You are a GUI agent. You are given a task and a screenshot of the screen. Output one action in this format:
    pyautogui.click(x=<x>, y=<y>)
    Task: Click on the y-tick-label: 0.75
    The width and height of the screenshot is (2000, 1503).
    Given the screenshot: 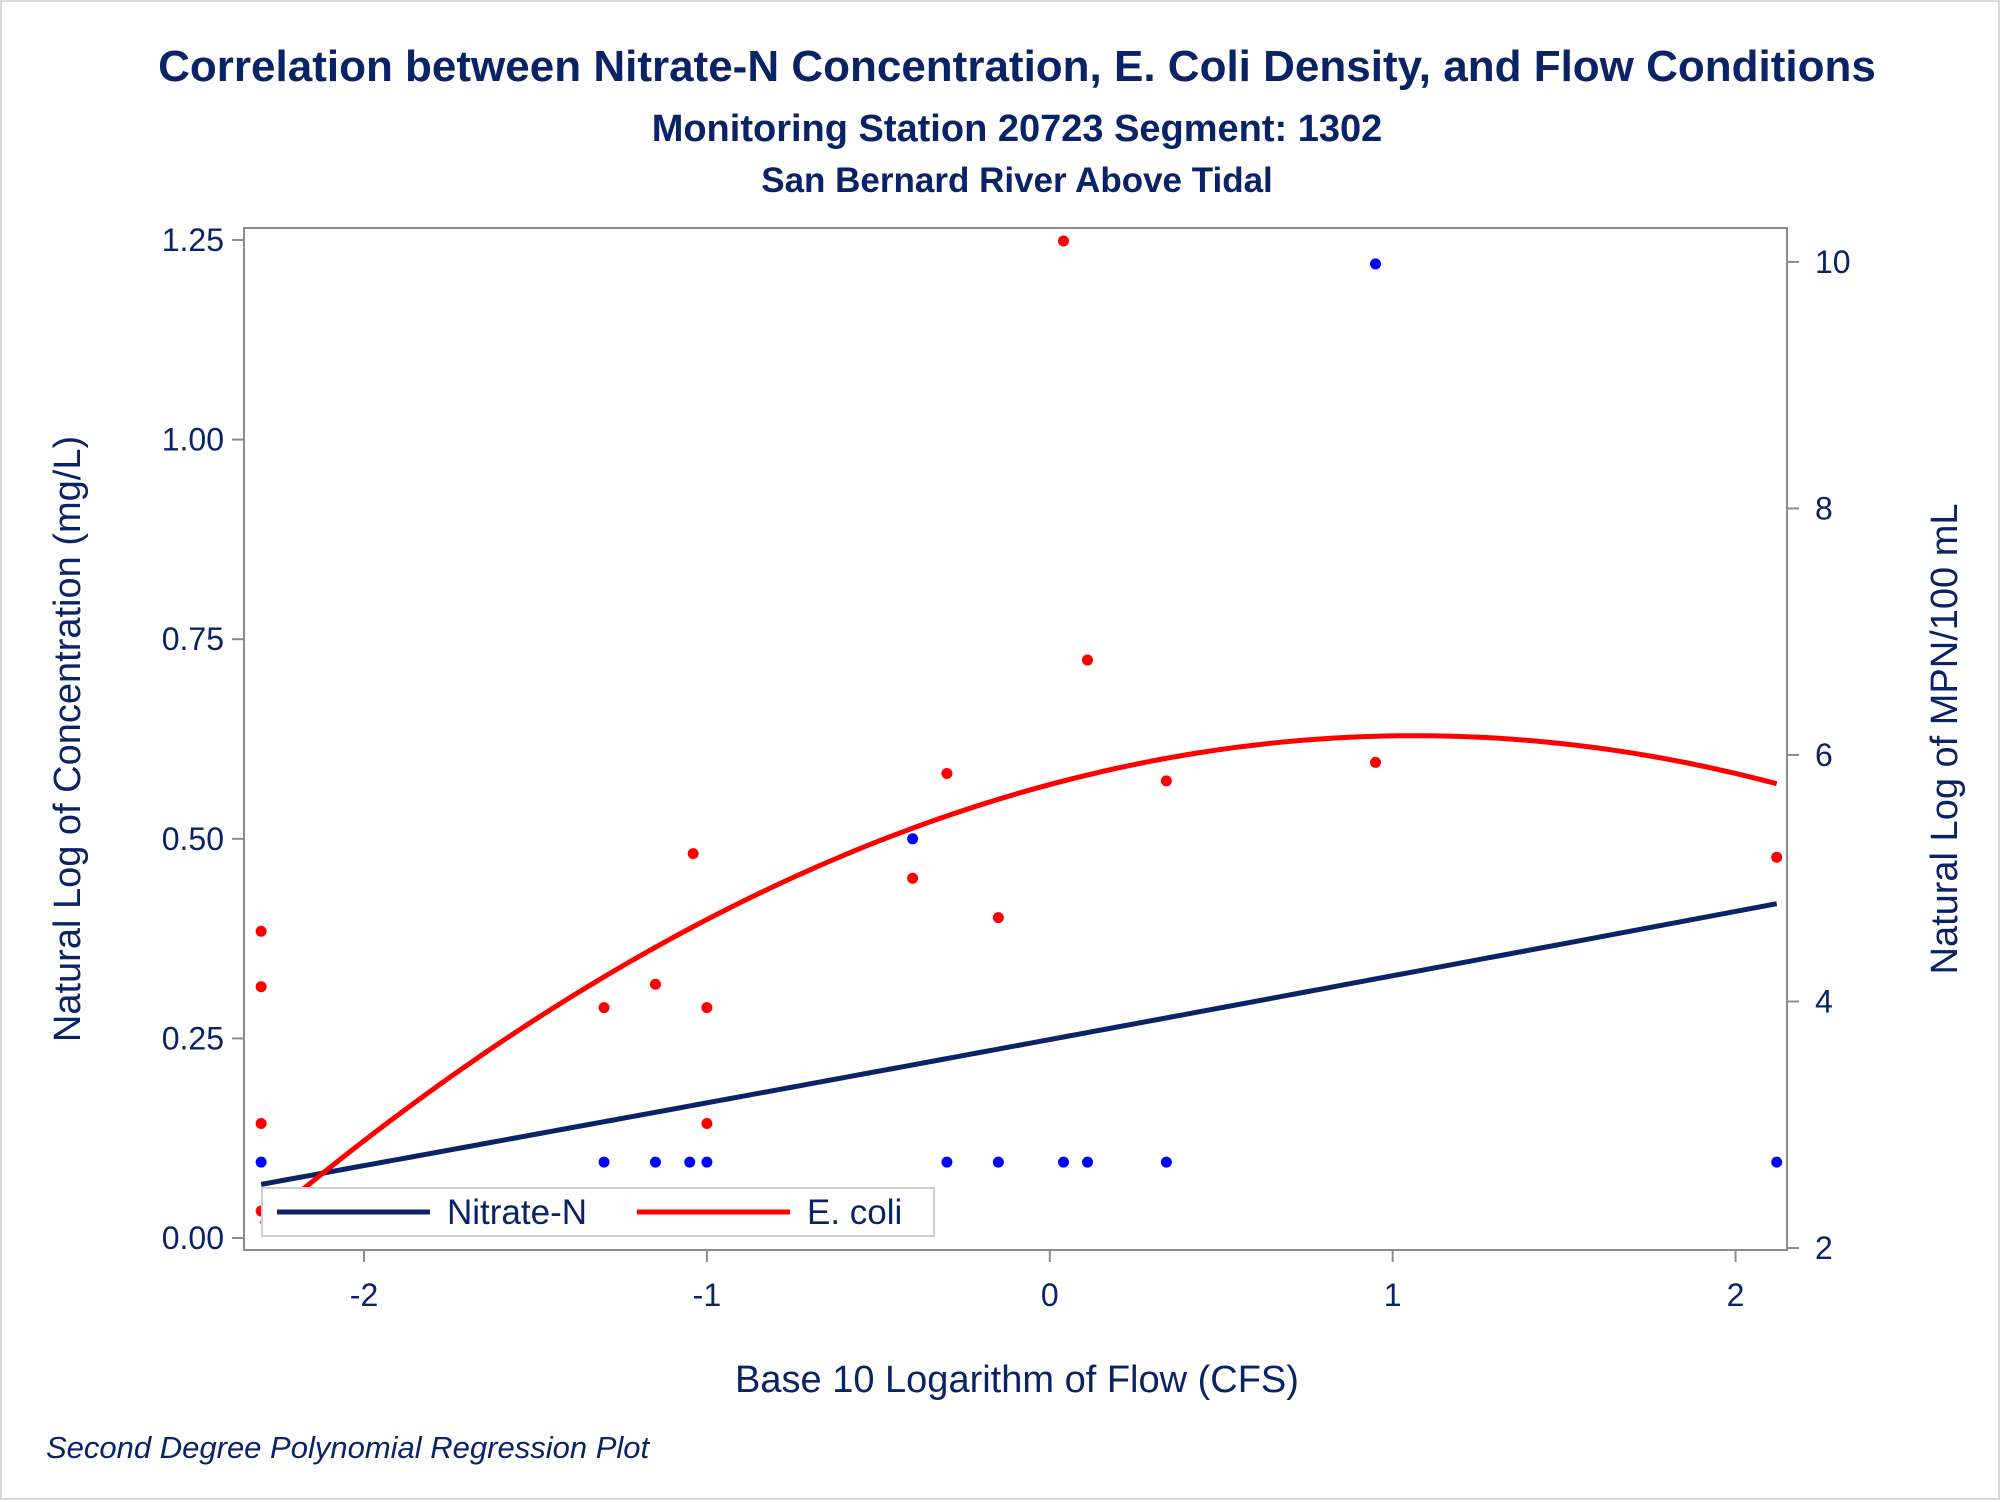 What is the action you would take?
    pyautogui.click(x=193, y=639)
    